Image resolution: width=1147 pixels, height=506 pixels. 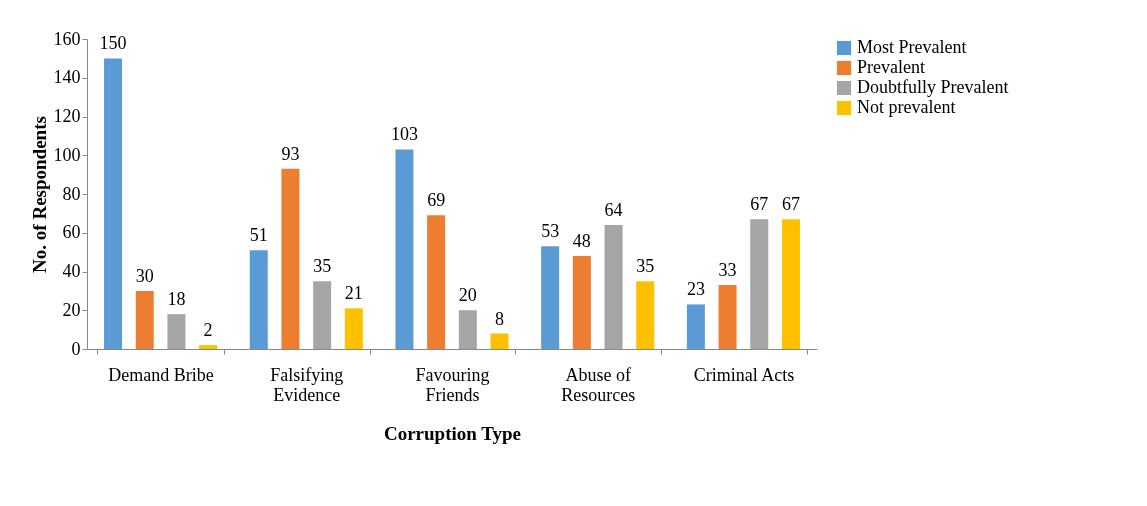 What do you see at coordinates (67, 77) in the screenshot?
I see `y-tick-label: 140` at bounding box center [67, 77].